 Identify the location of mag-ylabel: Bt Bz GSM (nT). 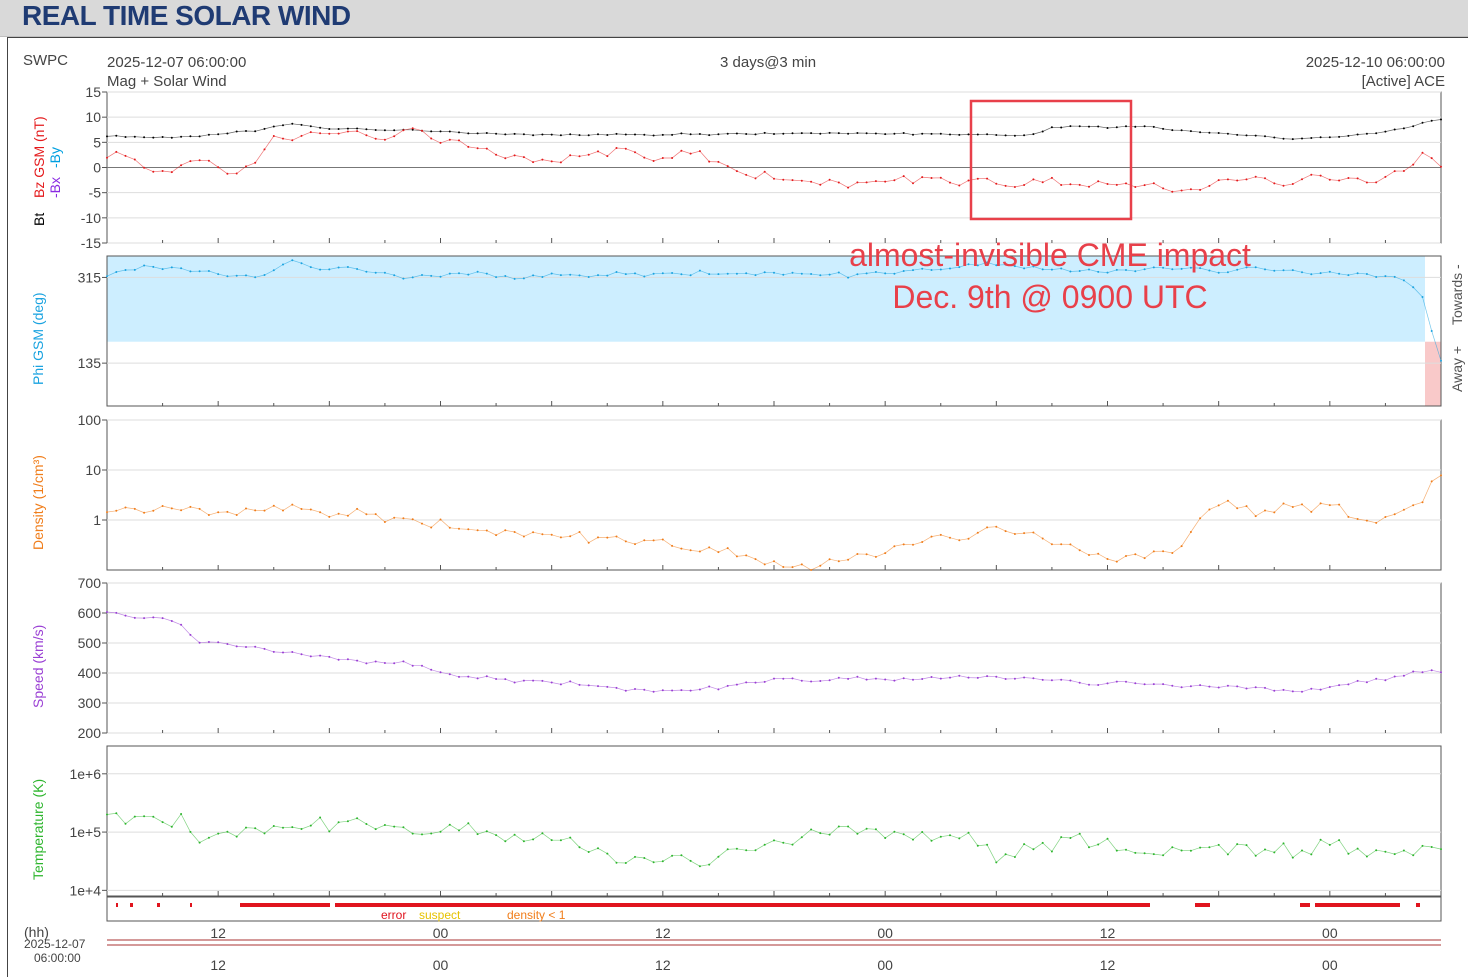
(39, 171).